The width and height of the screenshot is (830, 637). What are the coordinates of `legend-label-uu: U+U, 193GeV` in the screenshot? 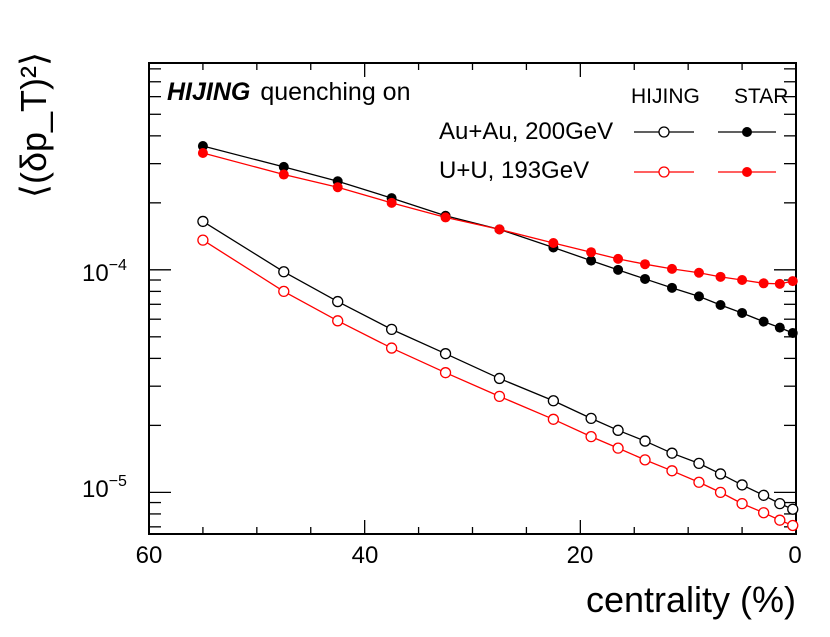 It's located at (514, 170).